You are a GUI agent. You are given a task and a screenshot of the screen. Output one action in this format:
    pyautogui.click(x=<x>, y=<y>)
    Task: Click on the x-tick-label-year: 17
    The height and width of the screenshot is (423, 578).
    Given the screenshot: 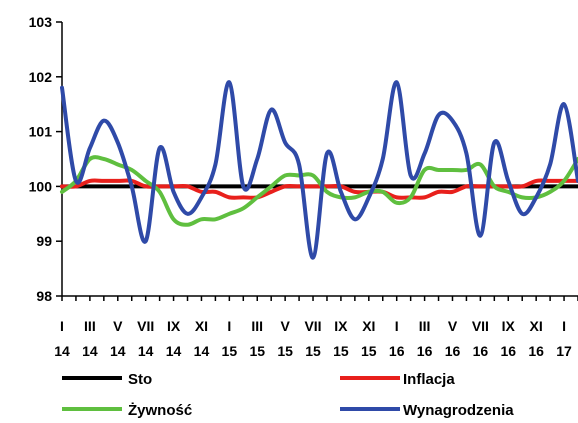 What is the action you would take?
    pyautogui.click(x=564, y=351)
    